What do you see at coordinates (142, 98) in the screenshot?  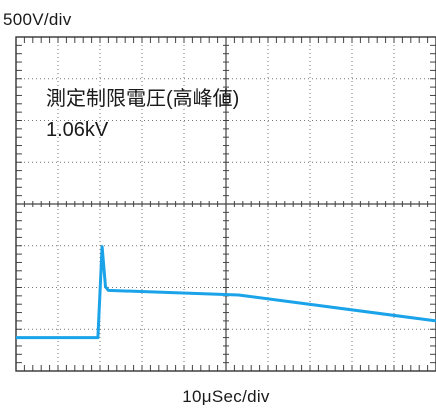 I see `annotation-title: 測定制限電圧(高峰値)` at bounding box center [142, 98].